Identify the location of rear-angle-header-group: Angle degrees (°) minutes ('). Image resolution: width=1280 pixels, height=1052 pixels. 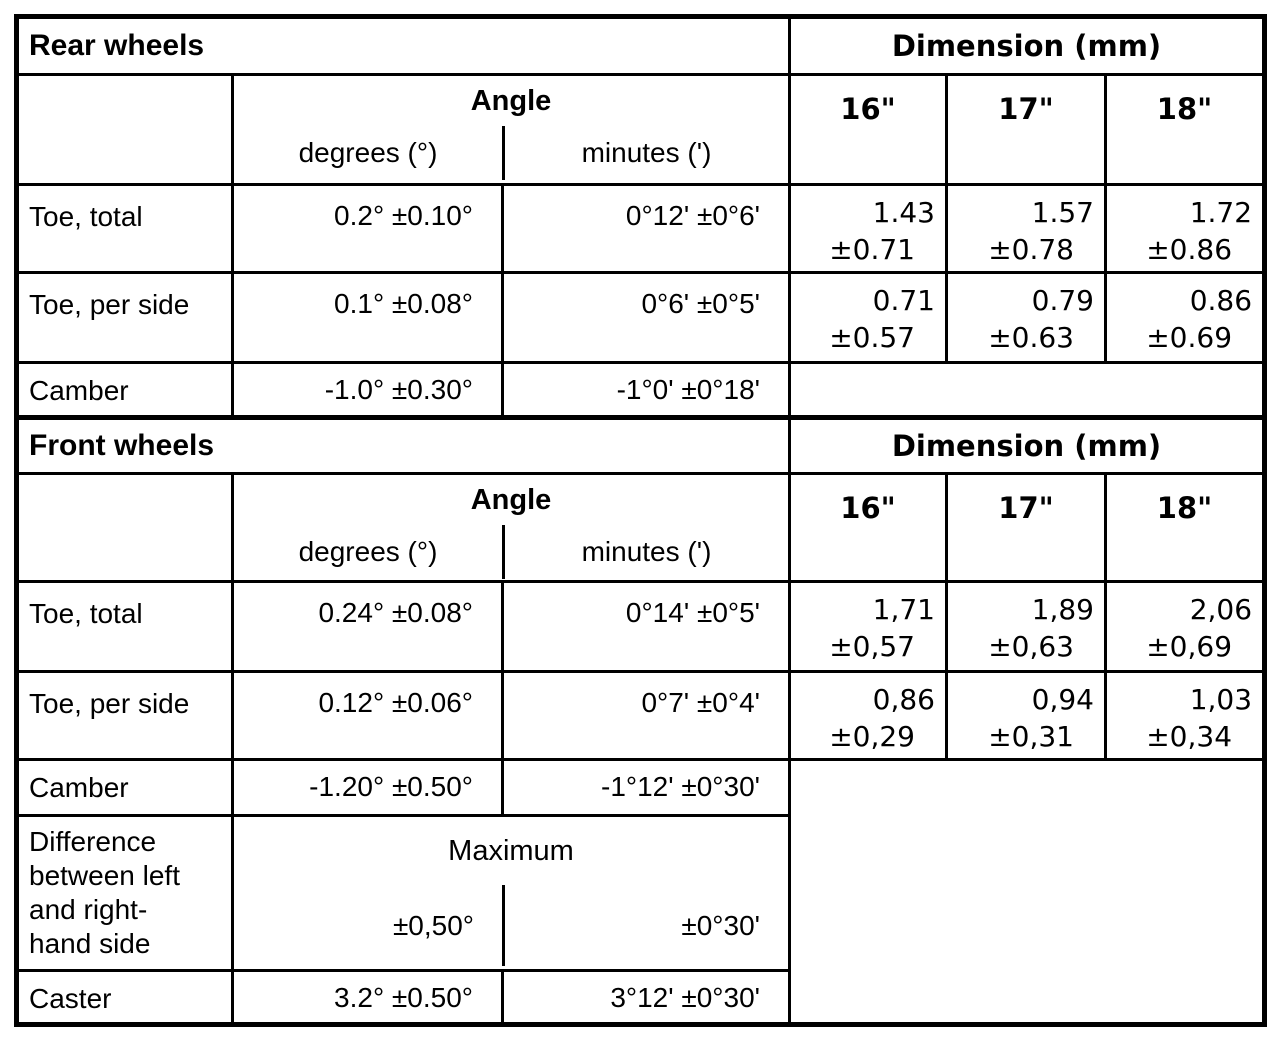
(511, 129).